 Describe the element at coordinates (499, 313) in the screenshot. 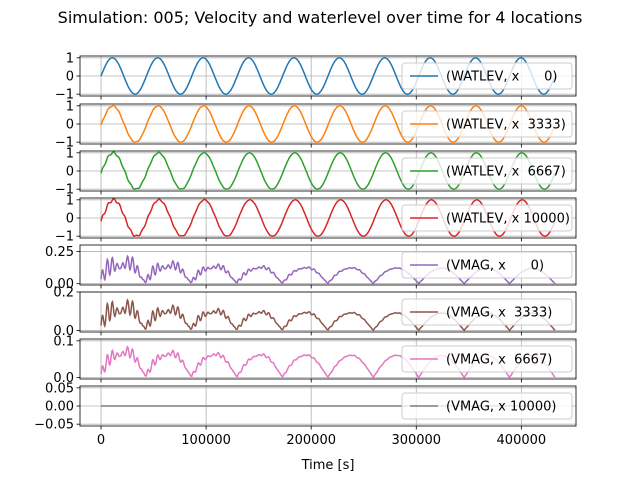

I see `legend-label: (VMAG, x 3333)` at that location.